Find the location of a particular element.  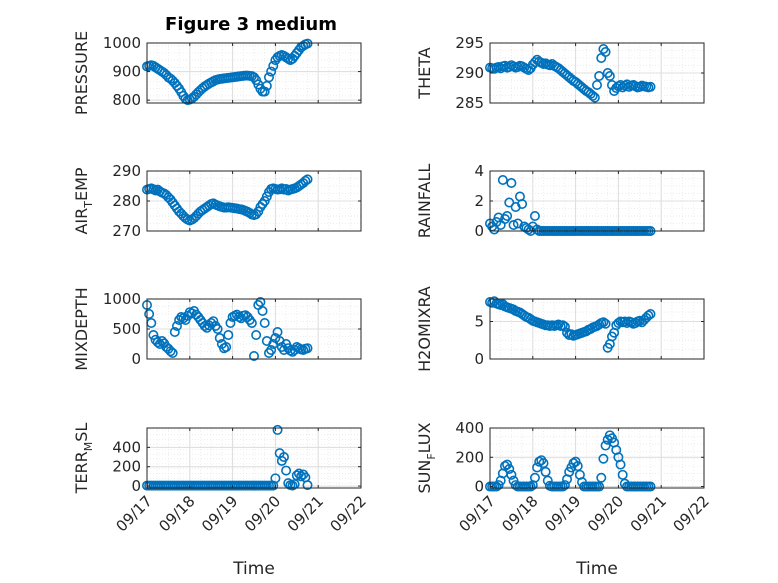

y-tick-label: 270 is located at coordinates (126, 231).